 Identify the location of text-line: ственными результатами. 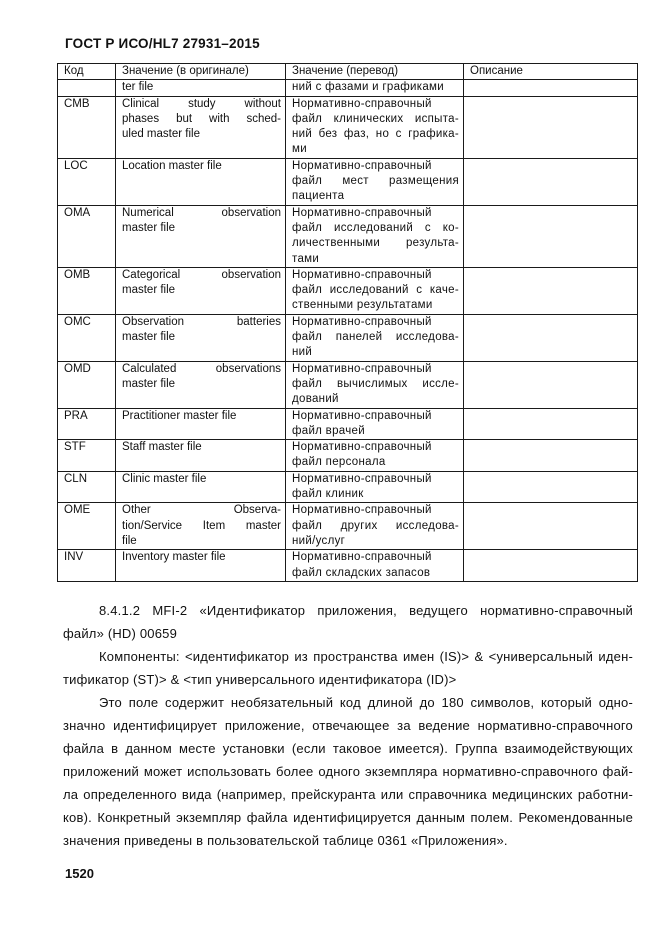
(362, 305).